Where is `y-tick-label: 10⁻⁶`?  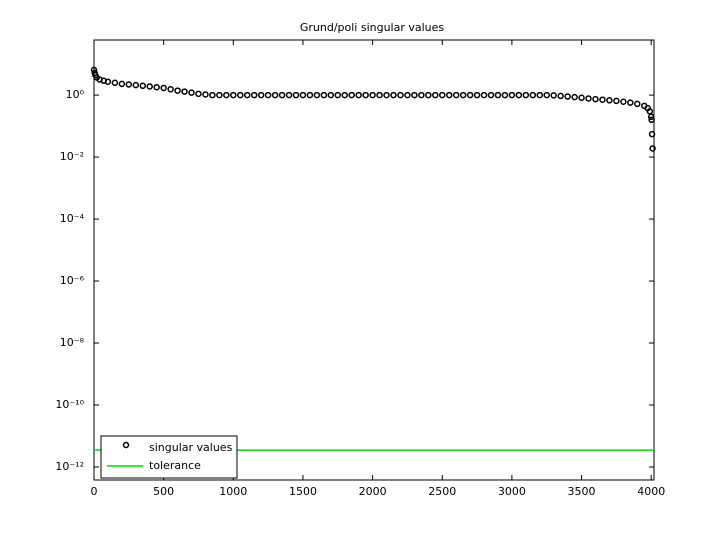 y-tick-label: 10⁻⁶ is located at coordinates (72, 280).